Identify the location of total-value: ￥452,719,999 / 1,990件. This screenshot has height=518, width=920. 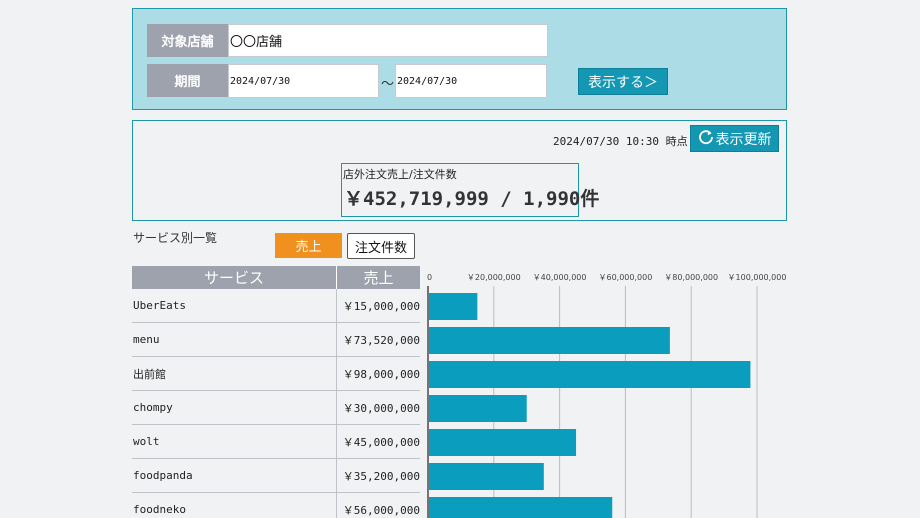
(472, 199).